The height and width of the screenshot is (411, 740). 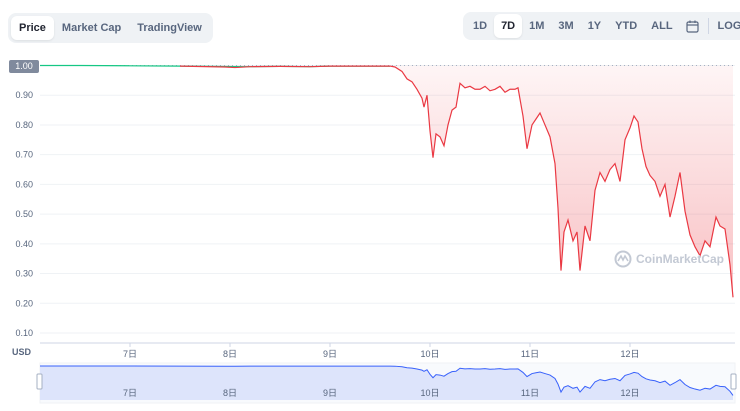 I want to click on navigator-x-axis: 7日 8日 9日 10日 11日 12日, so click(x=381, y=393).